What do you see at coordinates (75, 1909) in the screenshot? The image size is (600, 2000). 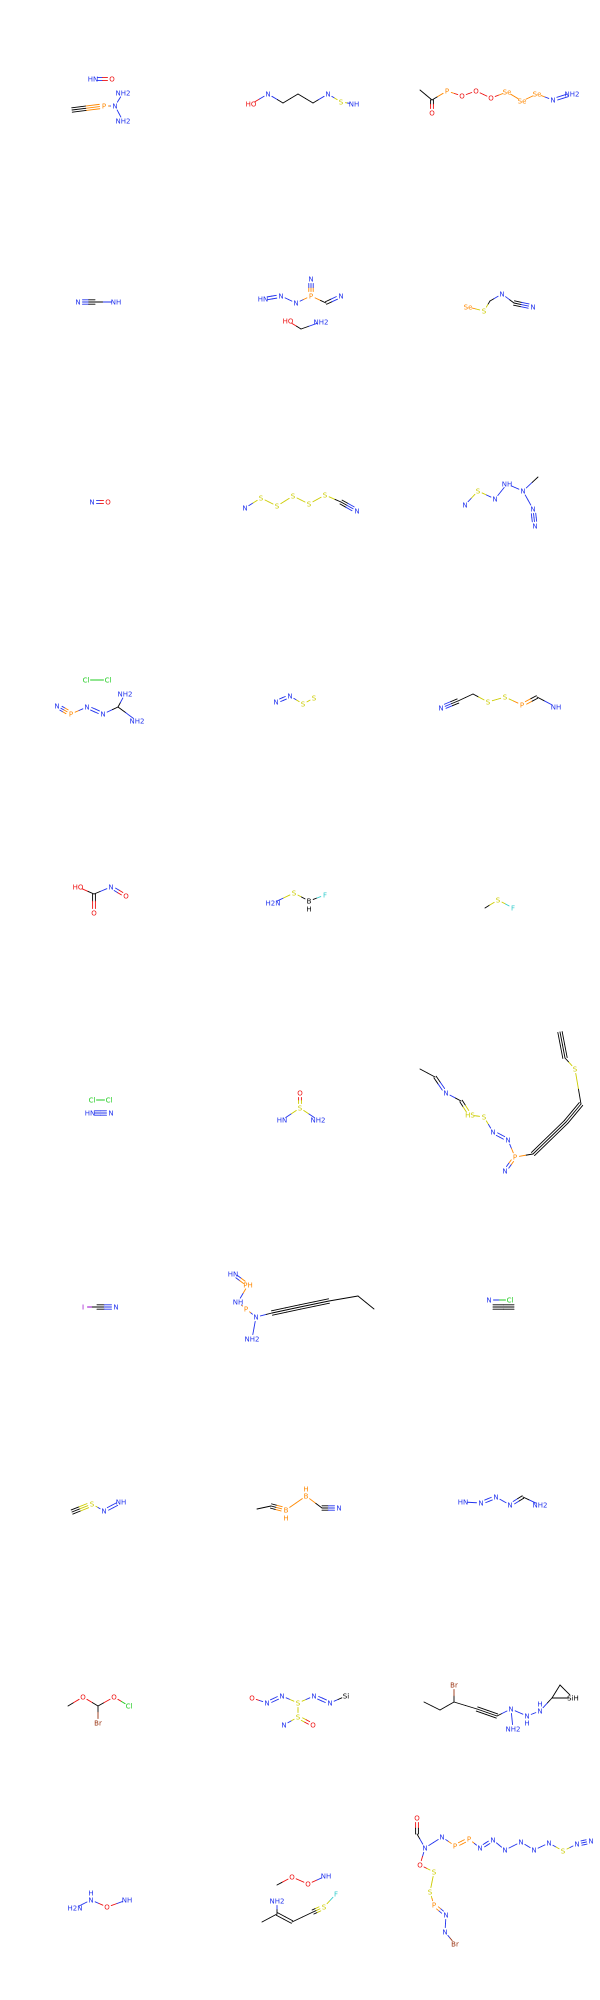 I see `atom-label: H2N` at bounding box center [75, 1909].